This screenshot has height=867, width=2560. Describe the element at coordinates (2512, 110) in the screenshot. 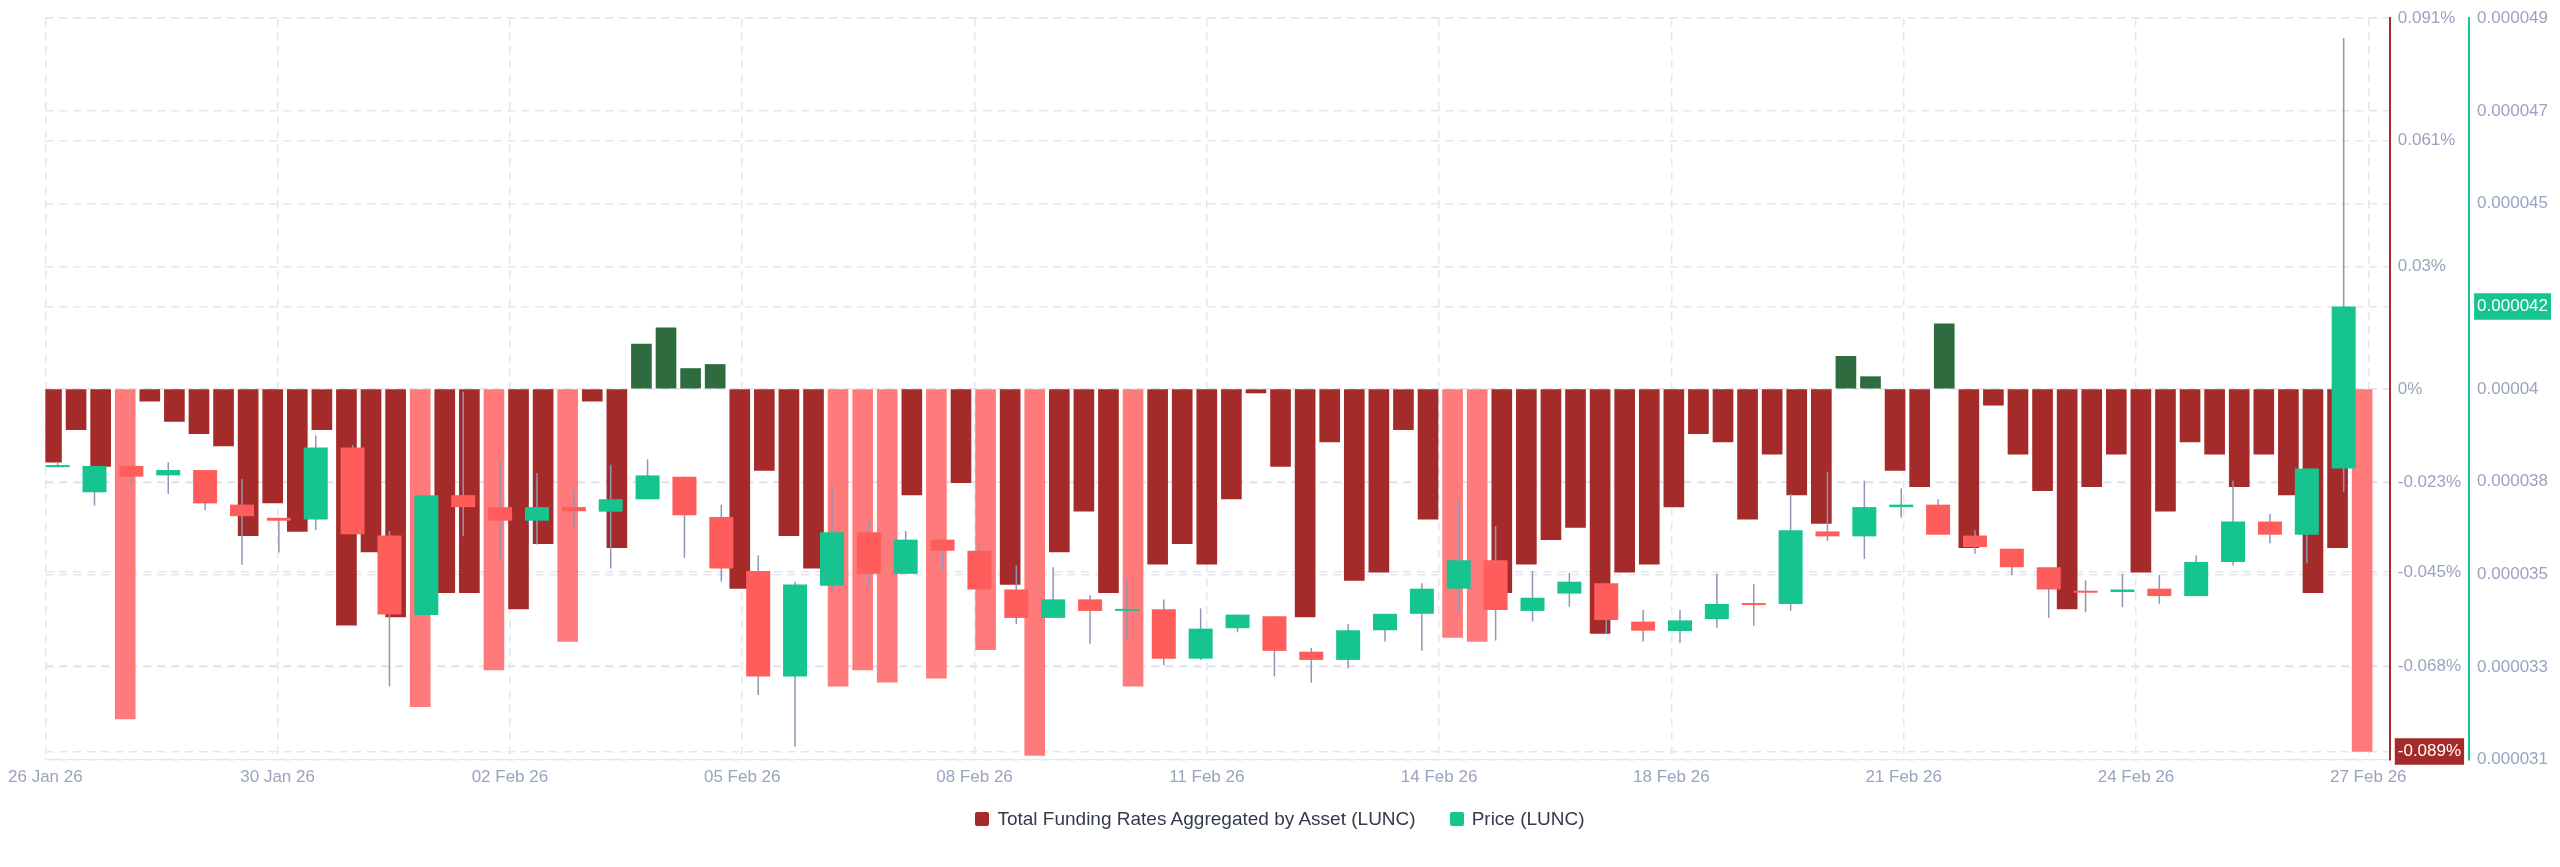

I see `y2-tick-label: 0.000047` at that location.